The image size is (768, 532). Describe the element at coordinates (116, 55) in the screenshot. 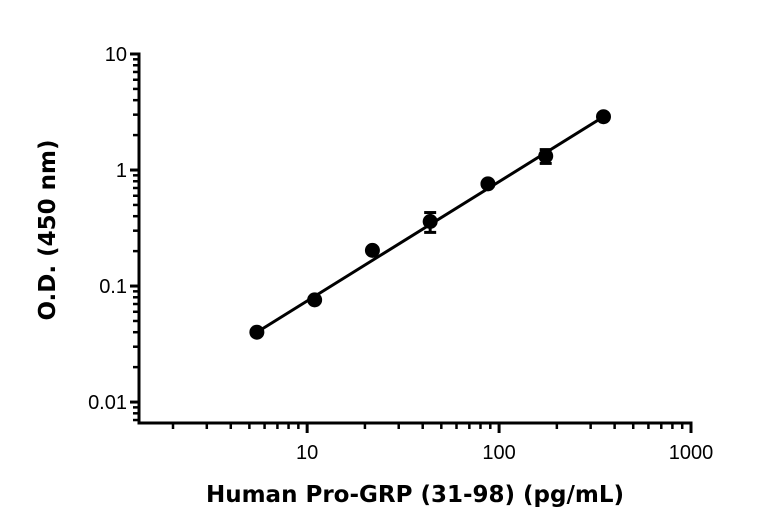

I see `y-tick-label: 10` at that location.